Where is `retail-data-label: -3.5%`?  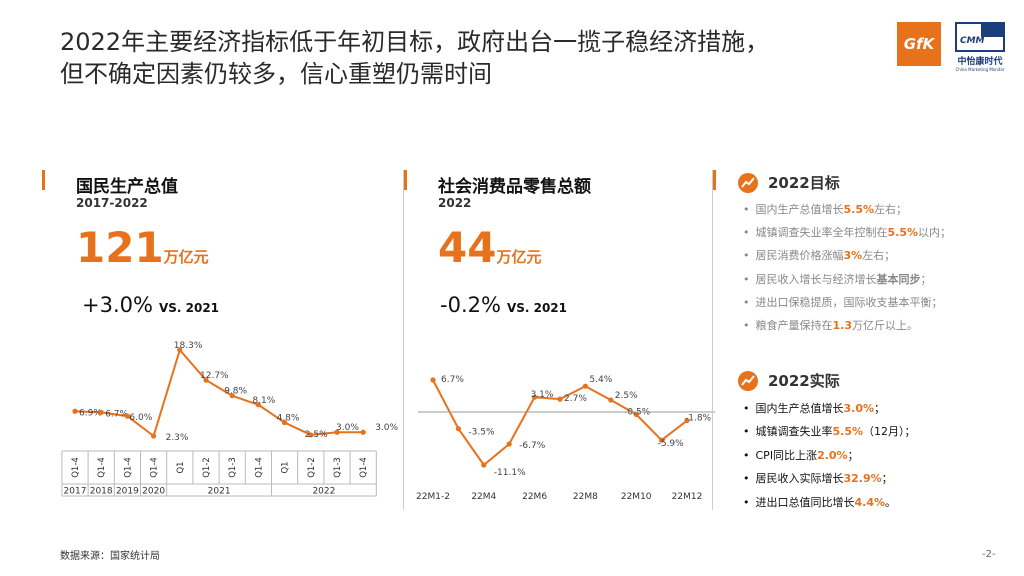
retail-data-label: -3.5% is located at coordinates (481, 433).